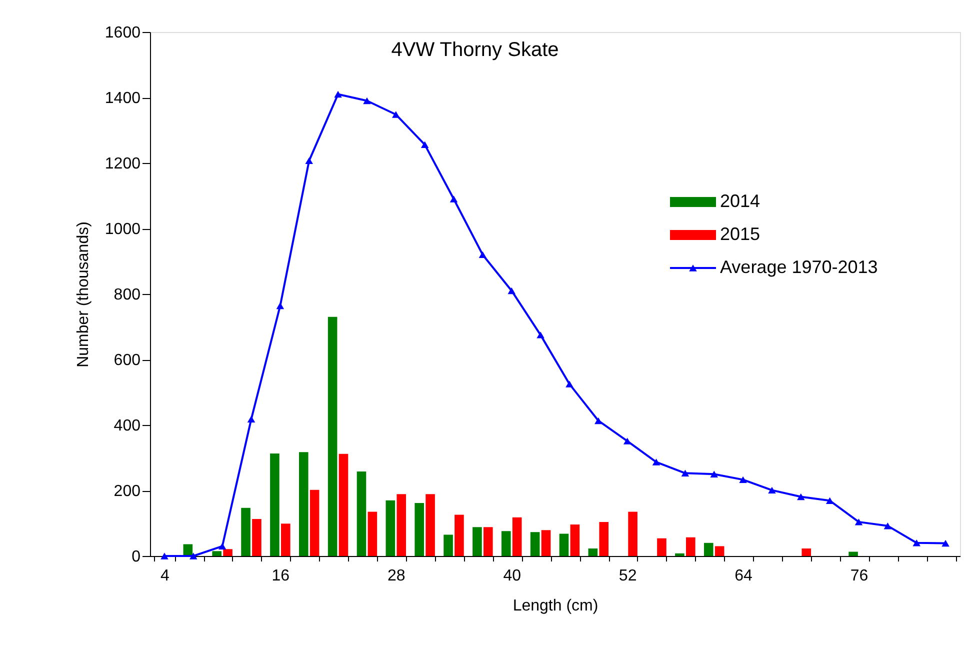  I want to click on x-tick-label: 52, so click(627, 576).